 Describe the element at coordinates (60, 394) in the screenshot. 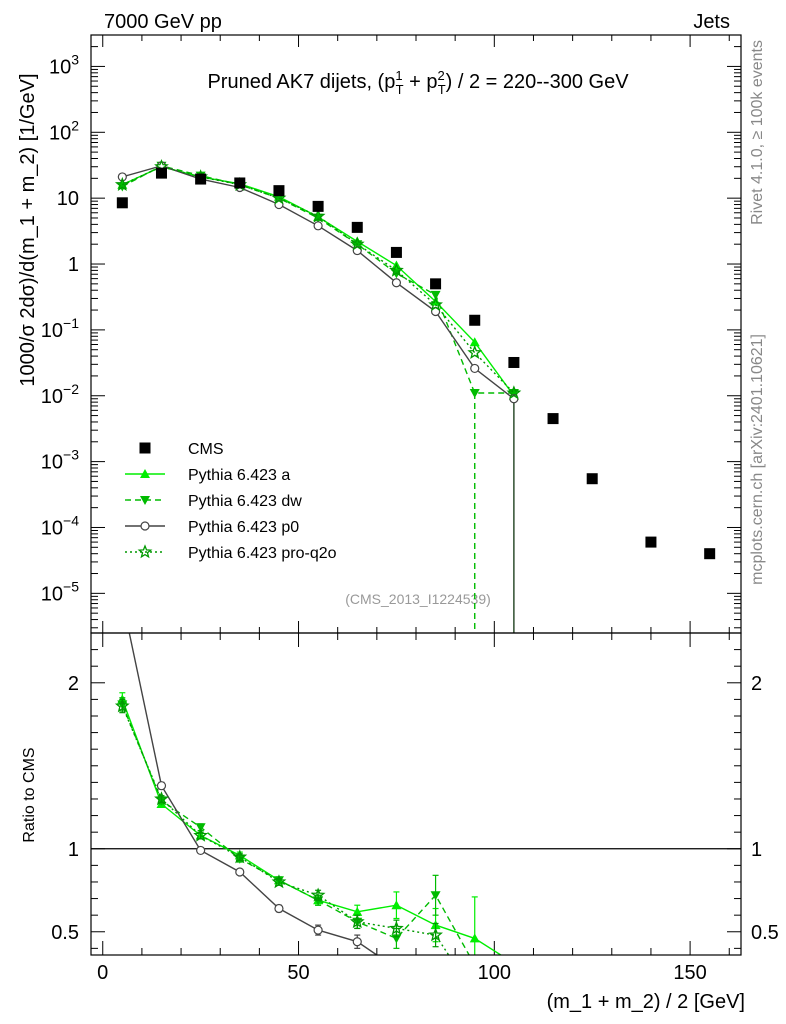

I see `y-tick-label: 10⁻²` at that location.